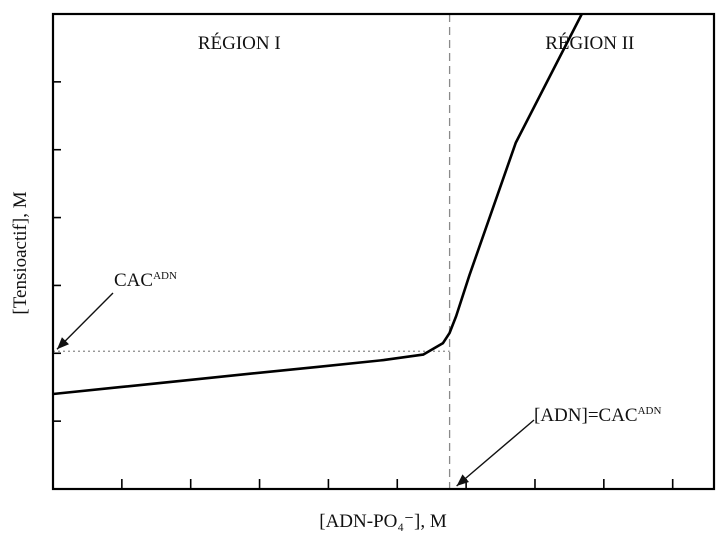 The height and width of the screenshot is (535, 726). What do you see at coordinates (383, 521) in the screenshot?
I see `x-axis-label: [ADN-PO₄⁻], M` at bounding box center [383, 521].